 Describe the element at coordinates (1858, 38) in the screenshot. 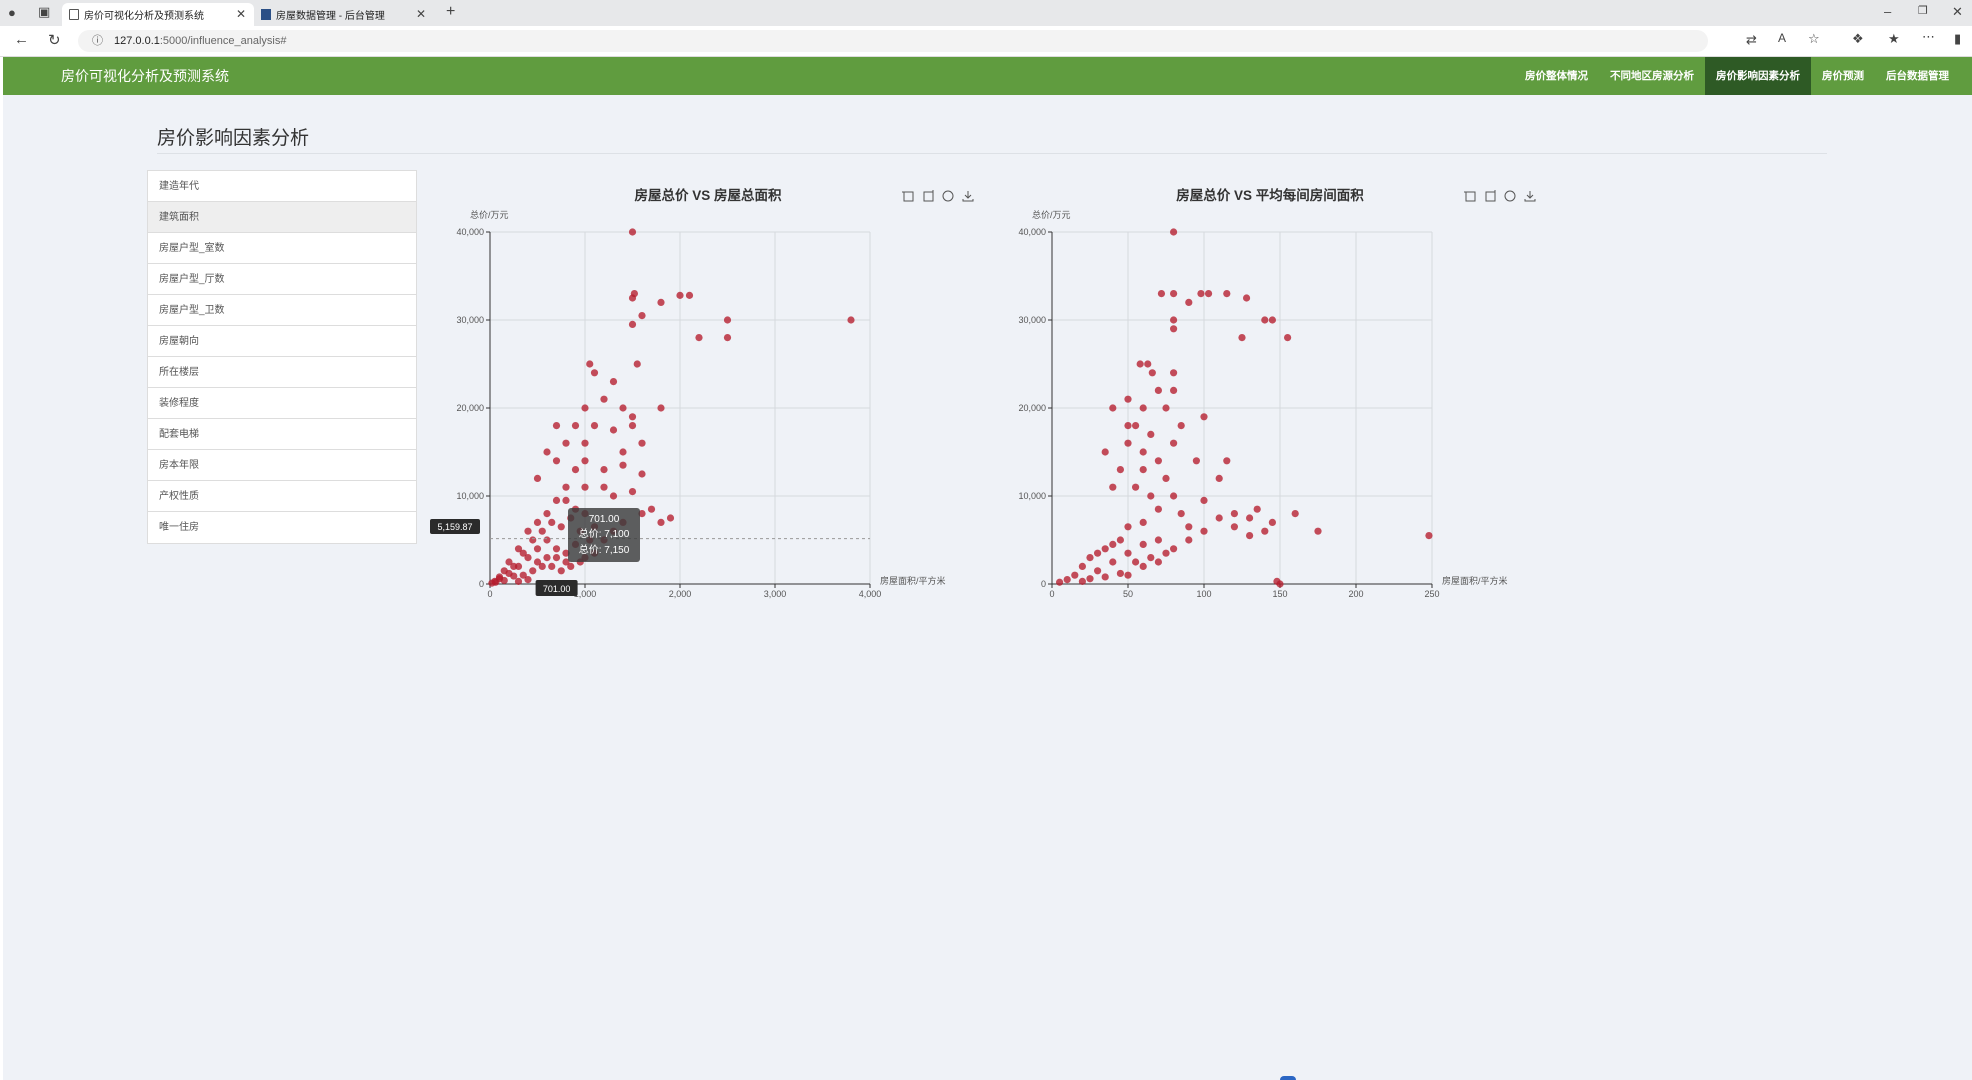

I see `extensions-icon: ❖` at that location.